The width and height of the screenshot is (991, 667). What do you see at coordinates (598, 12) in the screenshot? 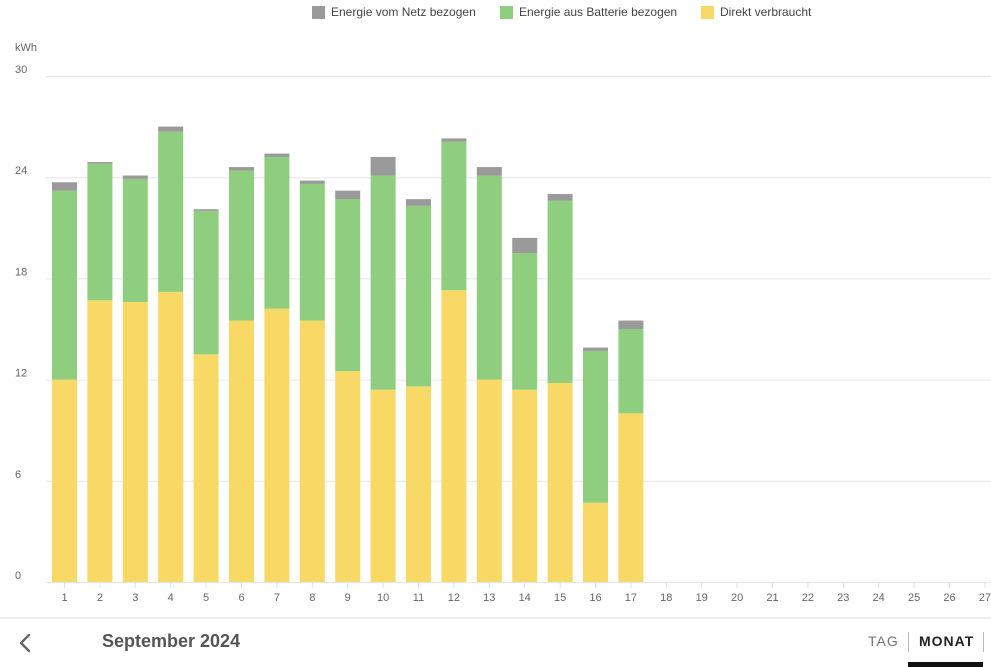
I see `legend-label-battery: Energie aus Batterie bezogen` at bounding box center [598, 12].